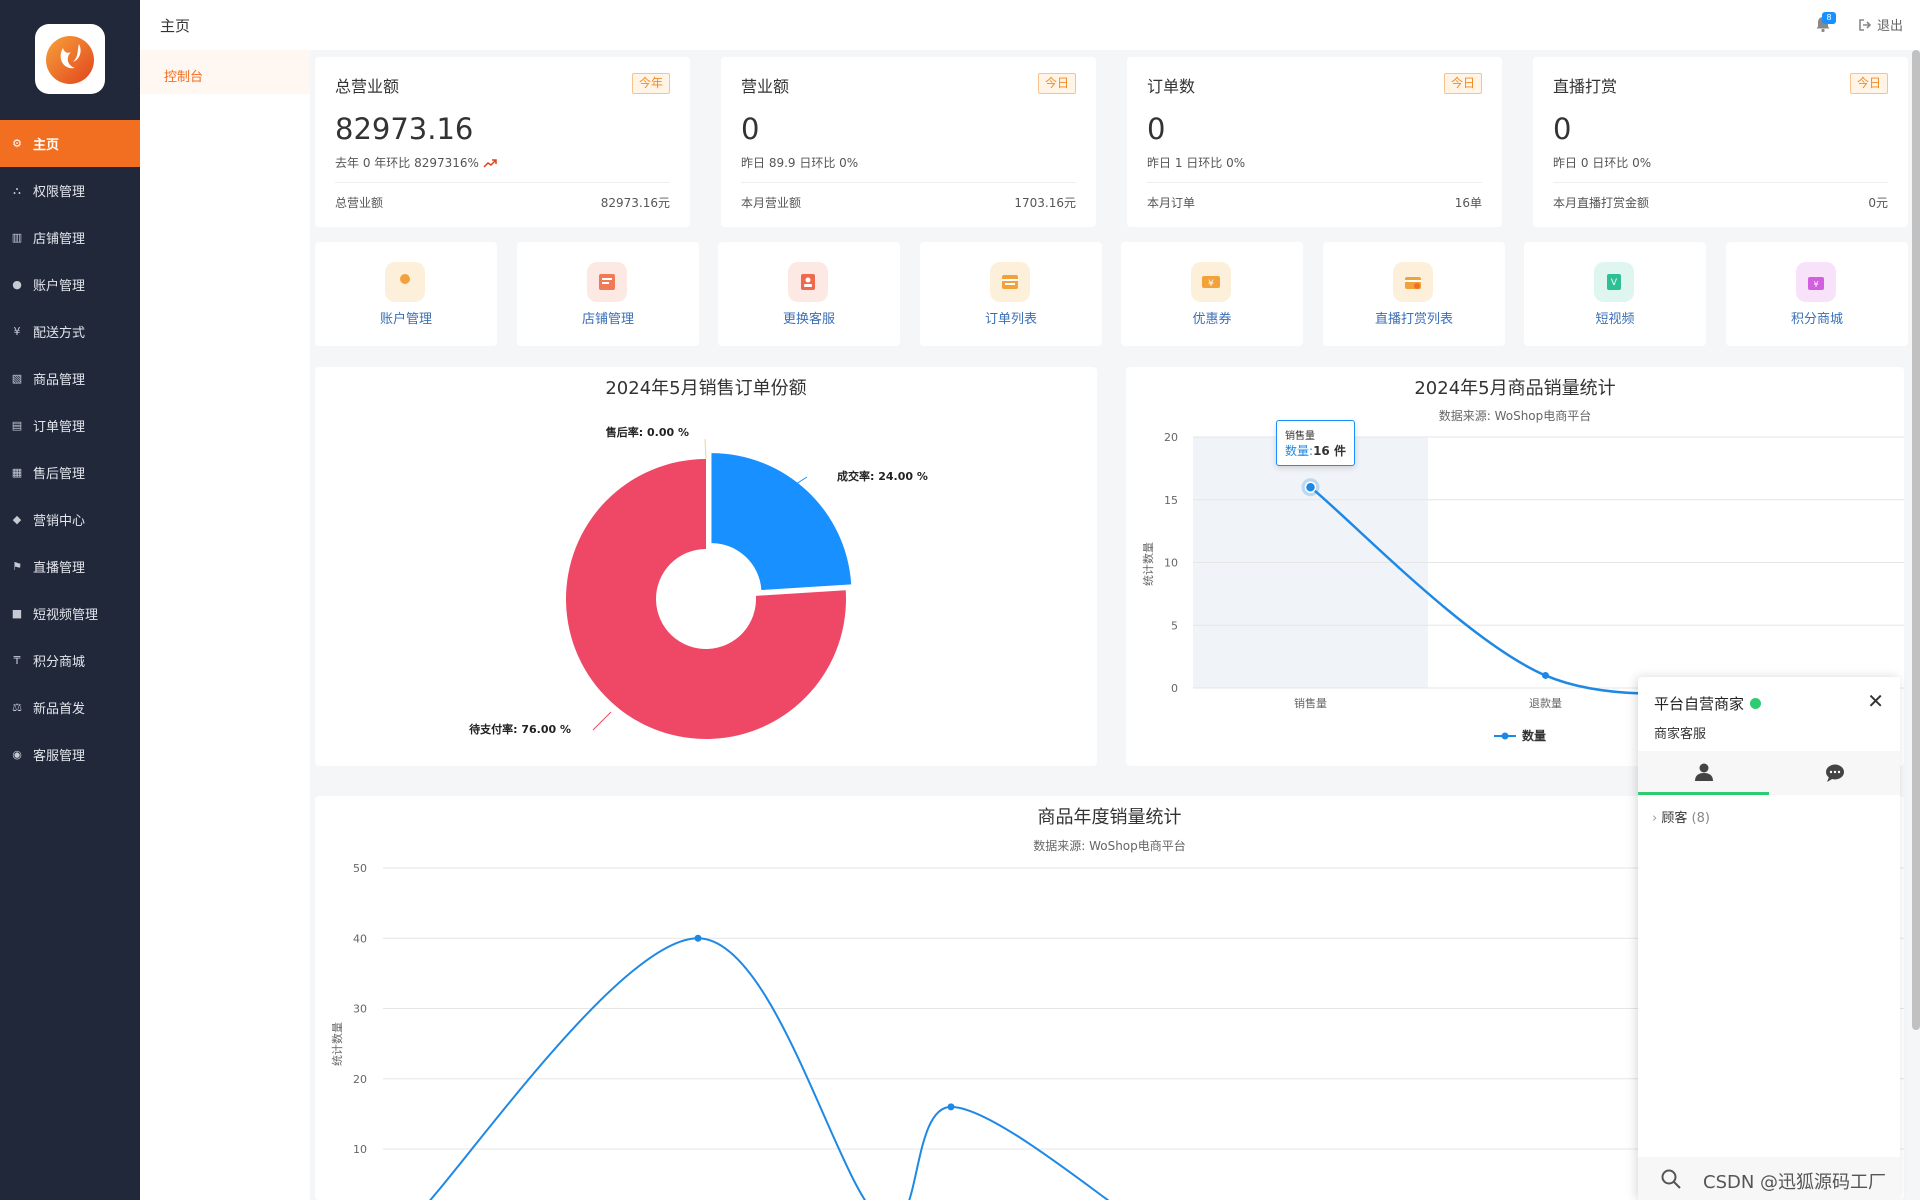 This screenshot has height=1200, width=1920. What do you see at coordinates (1671, 1179) in the screenshot?
I see `search-icon` at bounding box center [1671, 1179].